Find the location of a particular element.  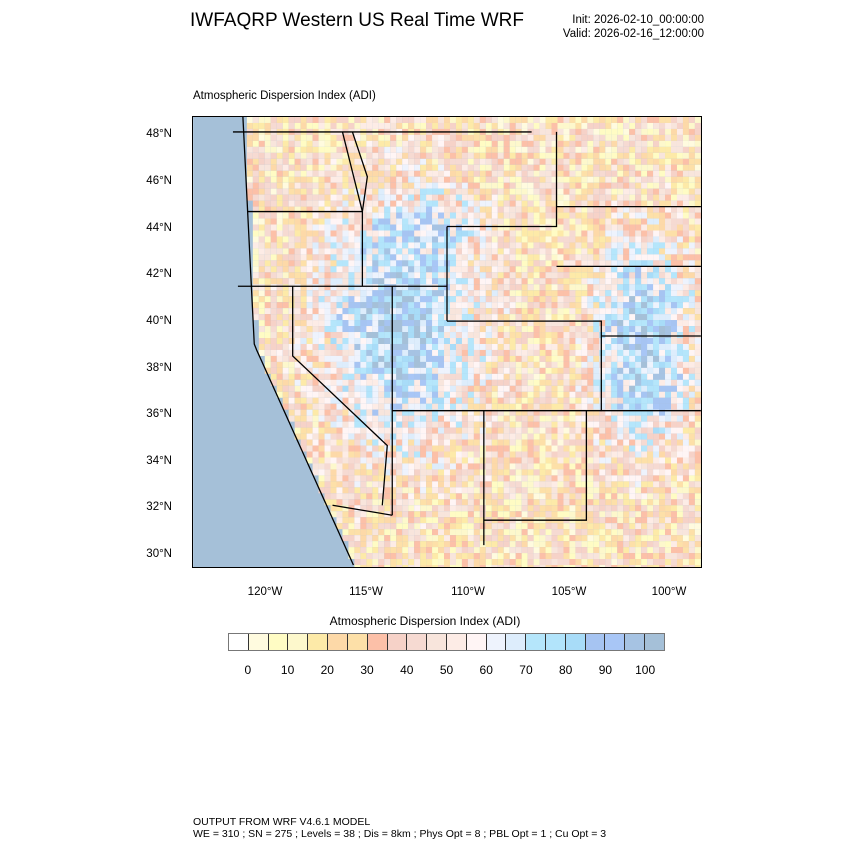

colorbar-label: 10 is located at coordinates (287, 670).